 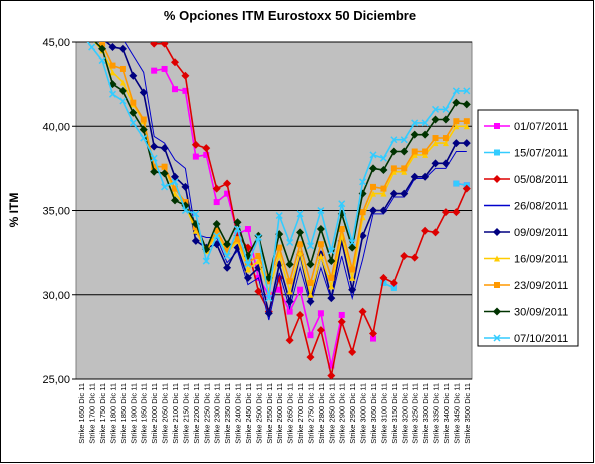 What do you see at coordinates (541, 180) in the screenshot?
I see `legend-label: 05/08/2011` at bounding box center [541, 180].